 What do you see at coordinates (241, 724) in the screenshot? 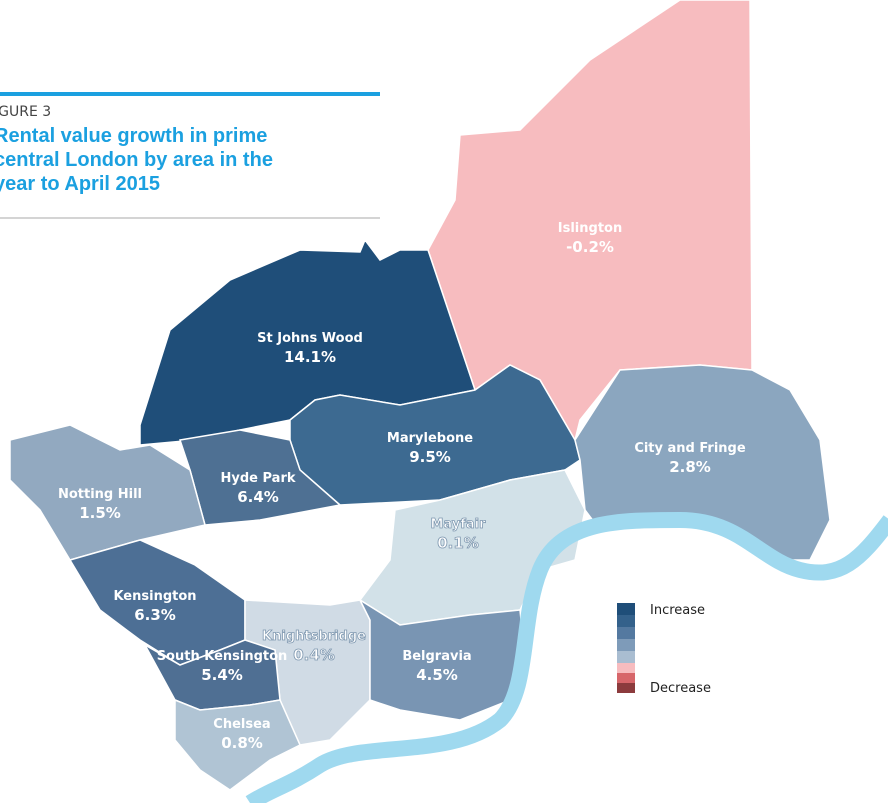
I see `region-name: Chelsea` at bounding box center [241, 724].